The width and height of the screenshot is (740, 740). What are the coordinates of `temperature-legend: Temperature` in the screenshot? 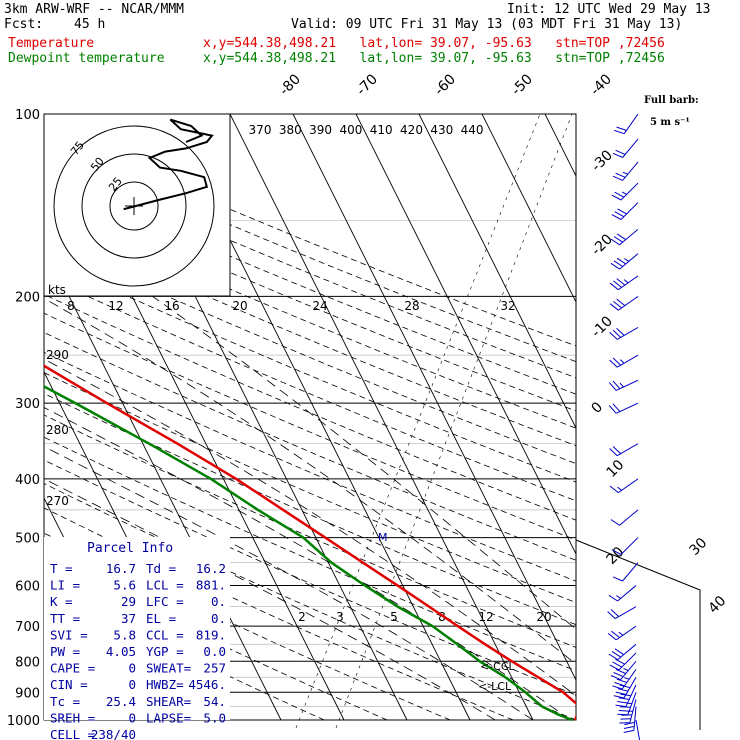 It's located at (51, 43).